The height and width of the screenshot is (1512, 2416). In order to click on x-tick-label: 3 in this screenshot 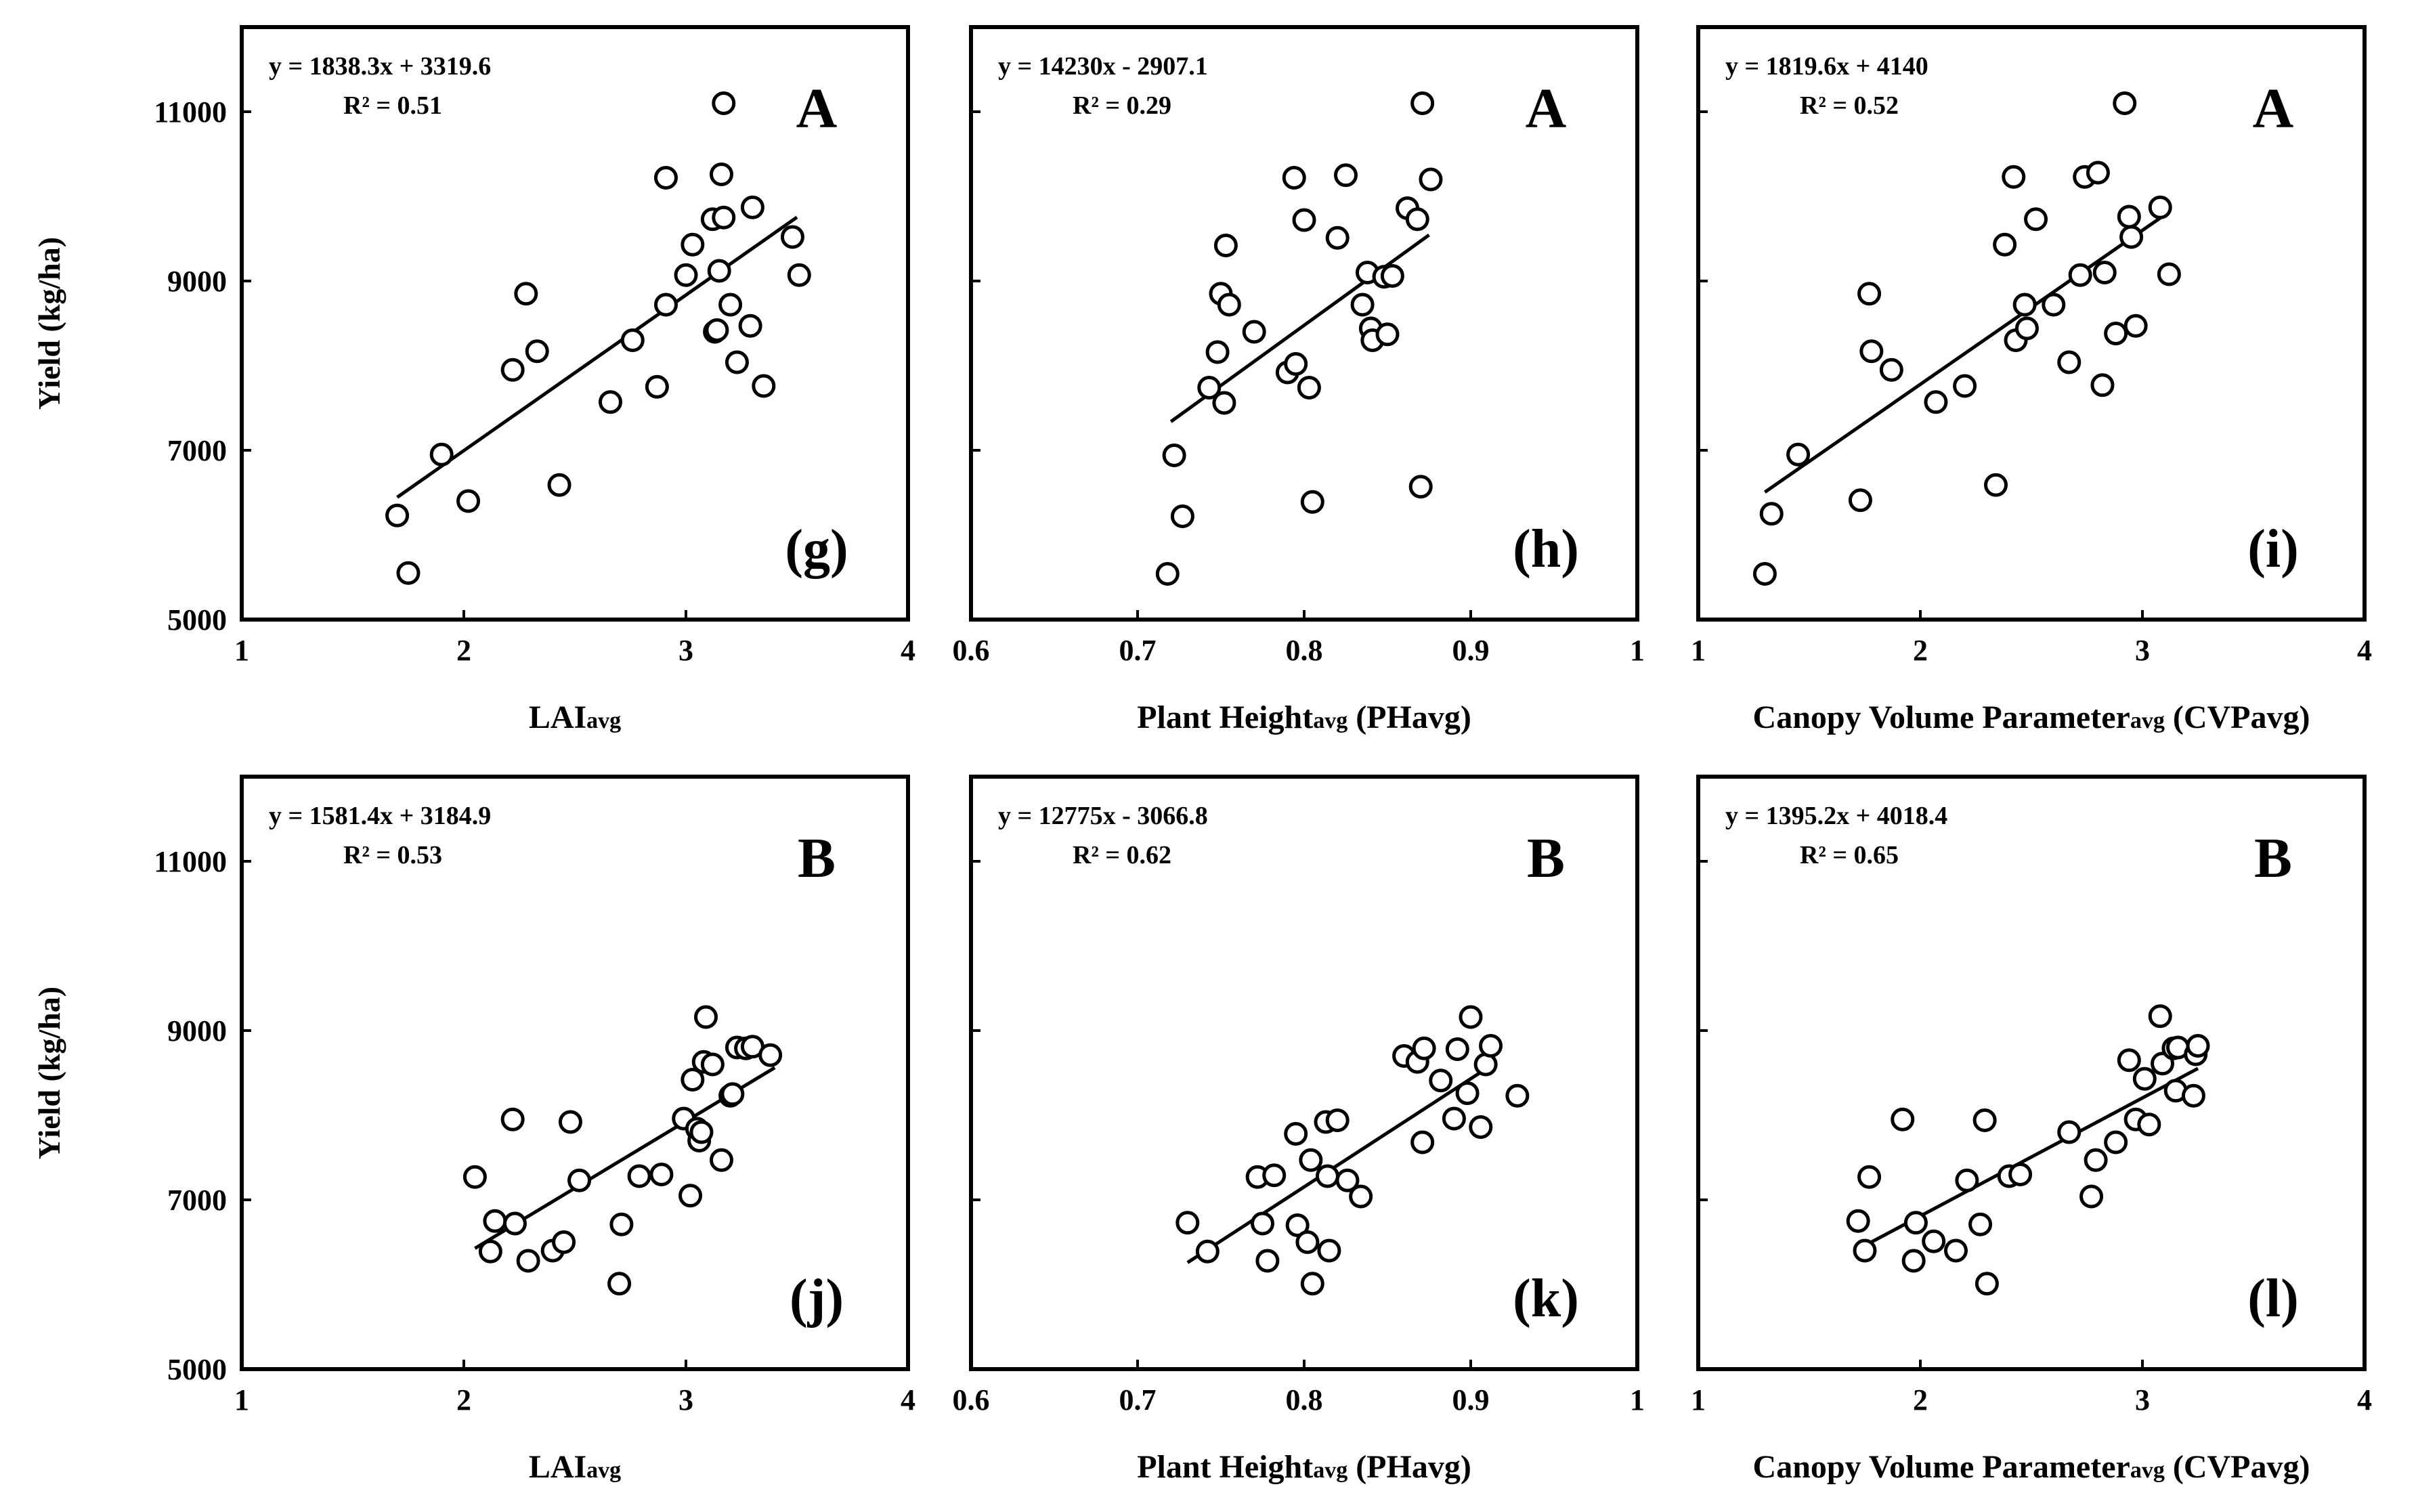, I will do `click(685, 650)`.